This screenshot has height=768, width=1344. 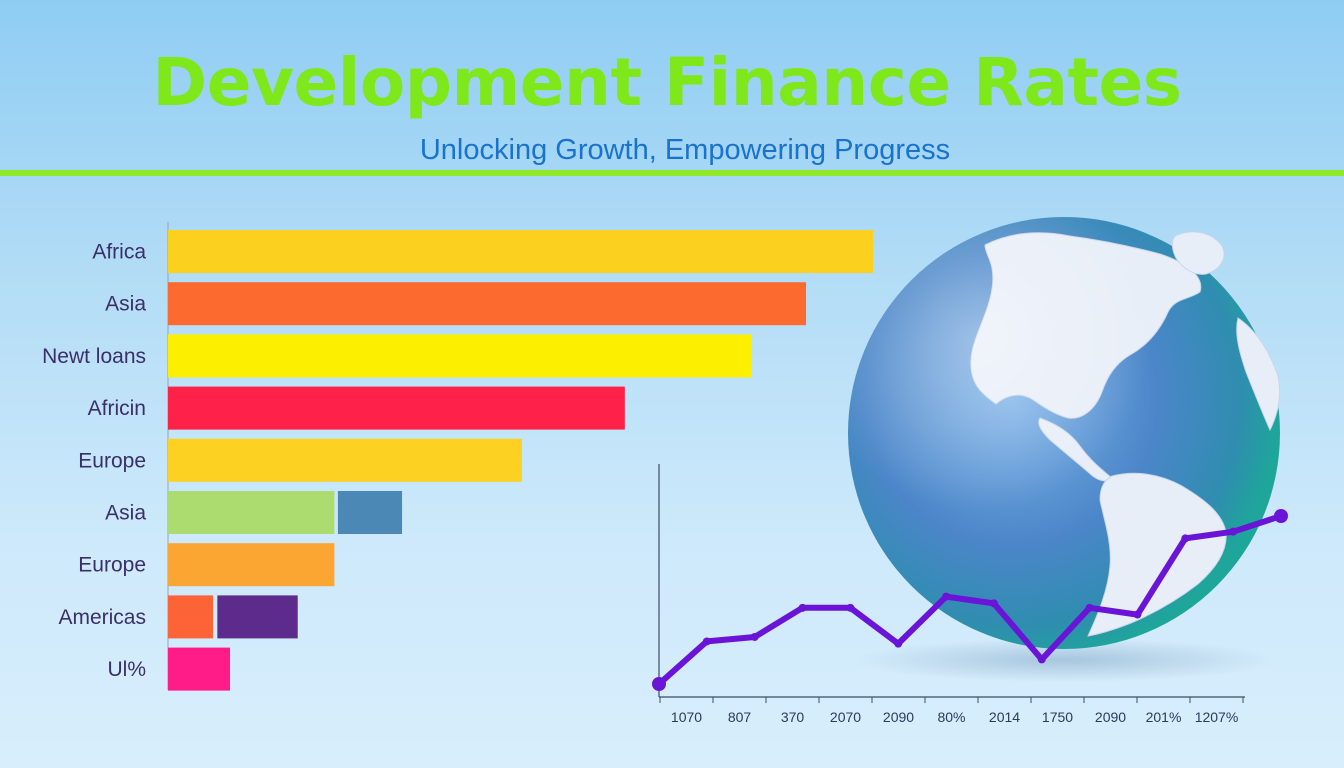 What do you see at coordinates (970, 600) in the screenshot?
I see `line-series` at bounding box center [970, 600].